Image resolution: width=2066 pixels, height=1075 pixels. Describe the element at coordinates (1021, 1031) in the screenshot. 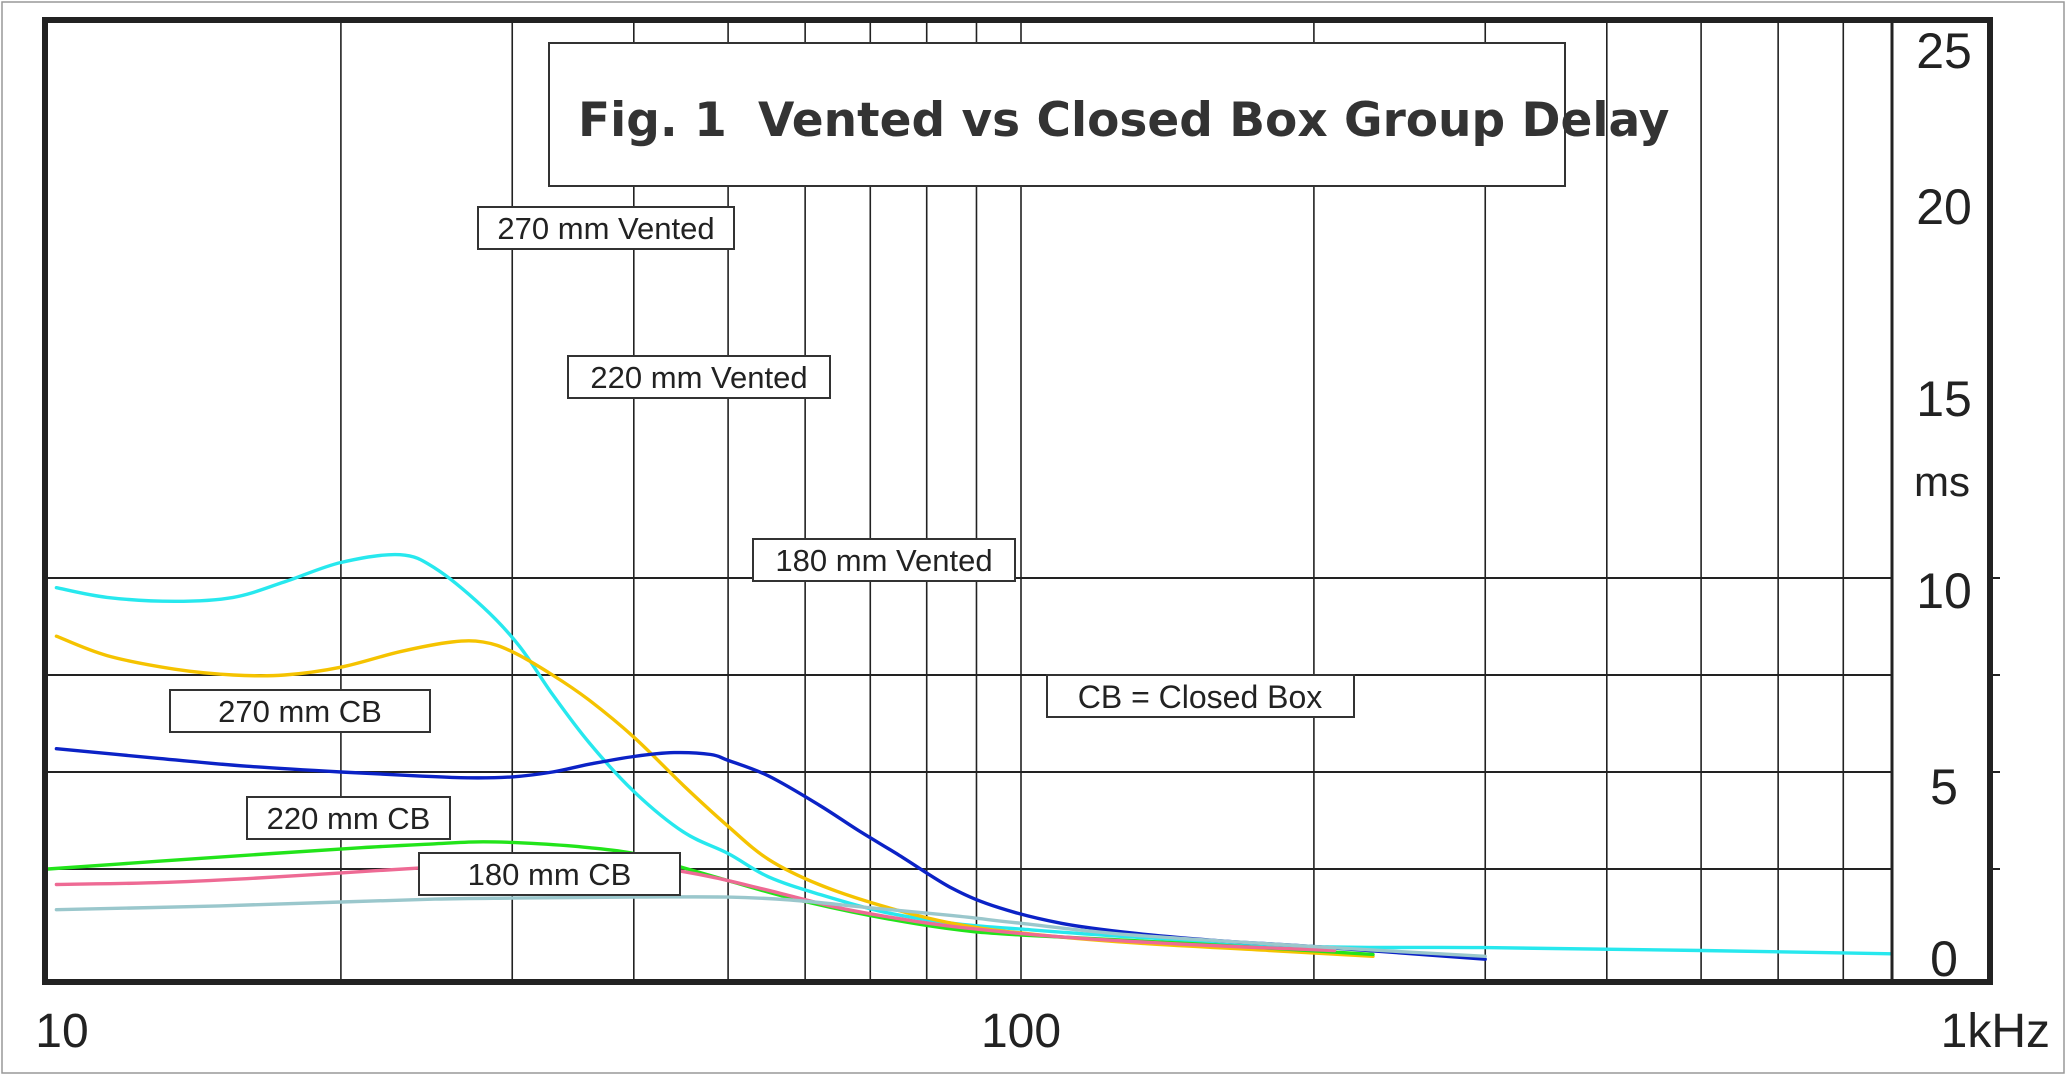

I see `x-tick-label: 100` at that location.